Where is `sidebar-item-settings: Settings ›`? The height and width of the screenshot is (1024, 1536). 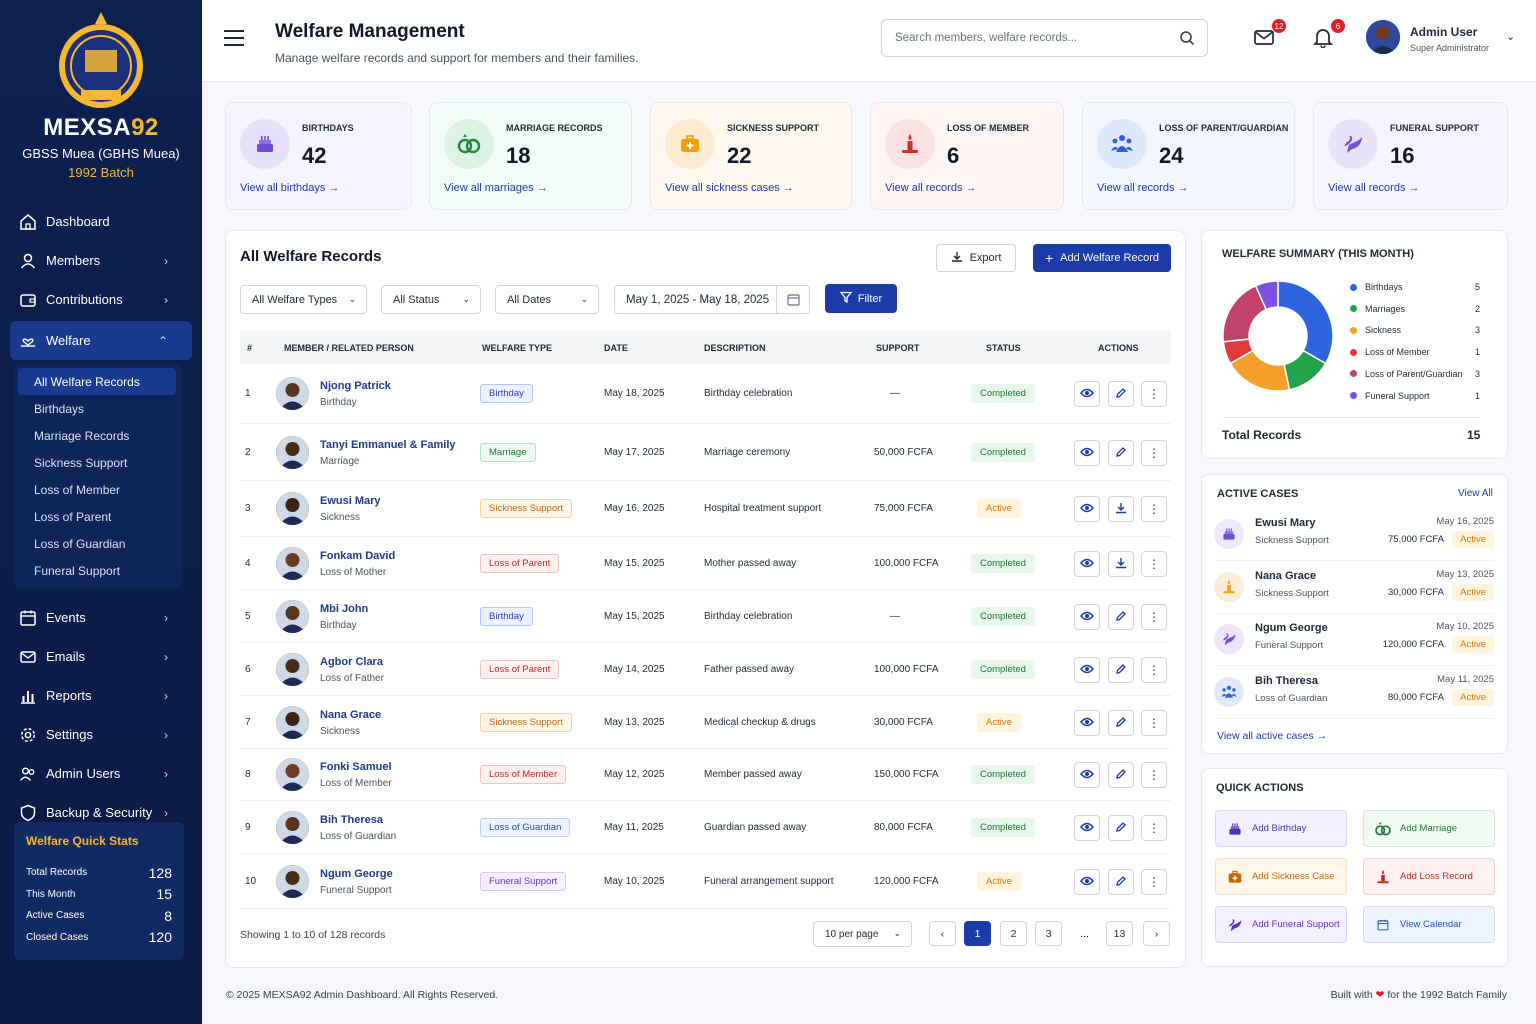
sidebar-item-settings: Settings › is located at coordinates (96, 734).